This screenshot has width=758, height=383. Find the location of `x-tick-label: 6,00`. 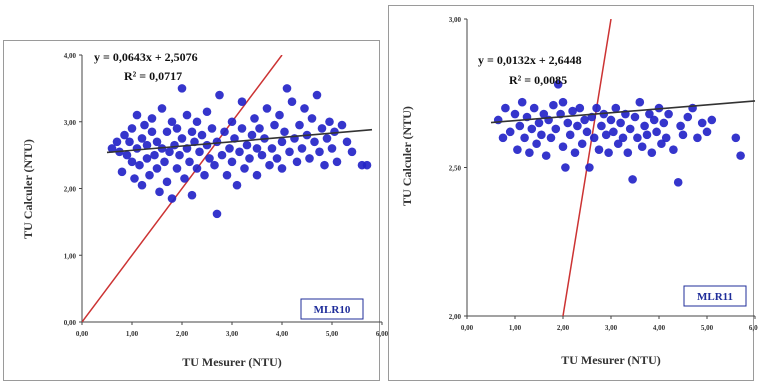

x-tick-label: 6,00 is located at coordinates (382, 334).